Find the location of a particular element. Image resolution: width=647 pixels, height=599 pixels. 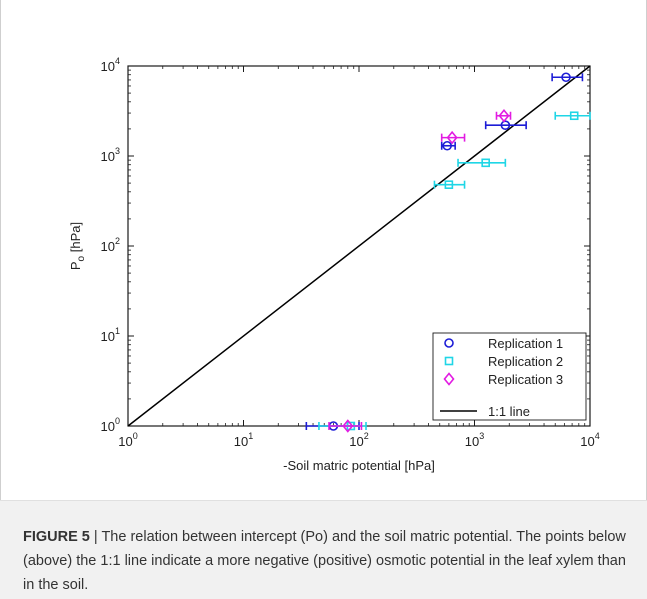

caption-label: FIGURE 5 is located at coordinates (56, 537).